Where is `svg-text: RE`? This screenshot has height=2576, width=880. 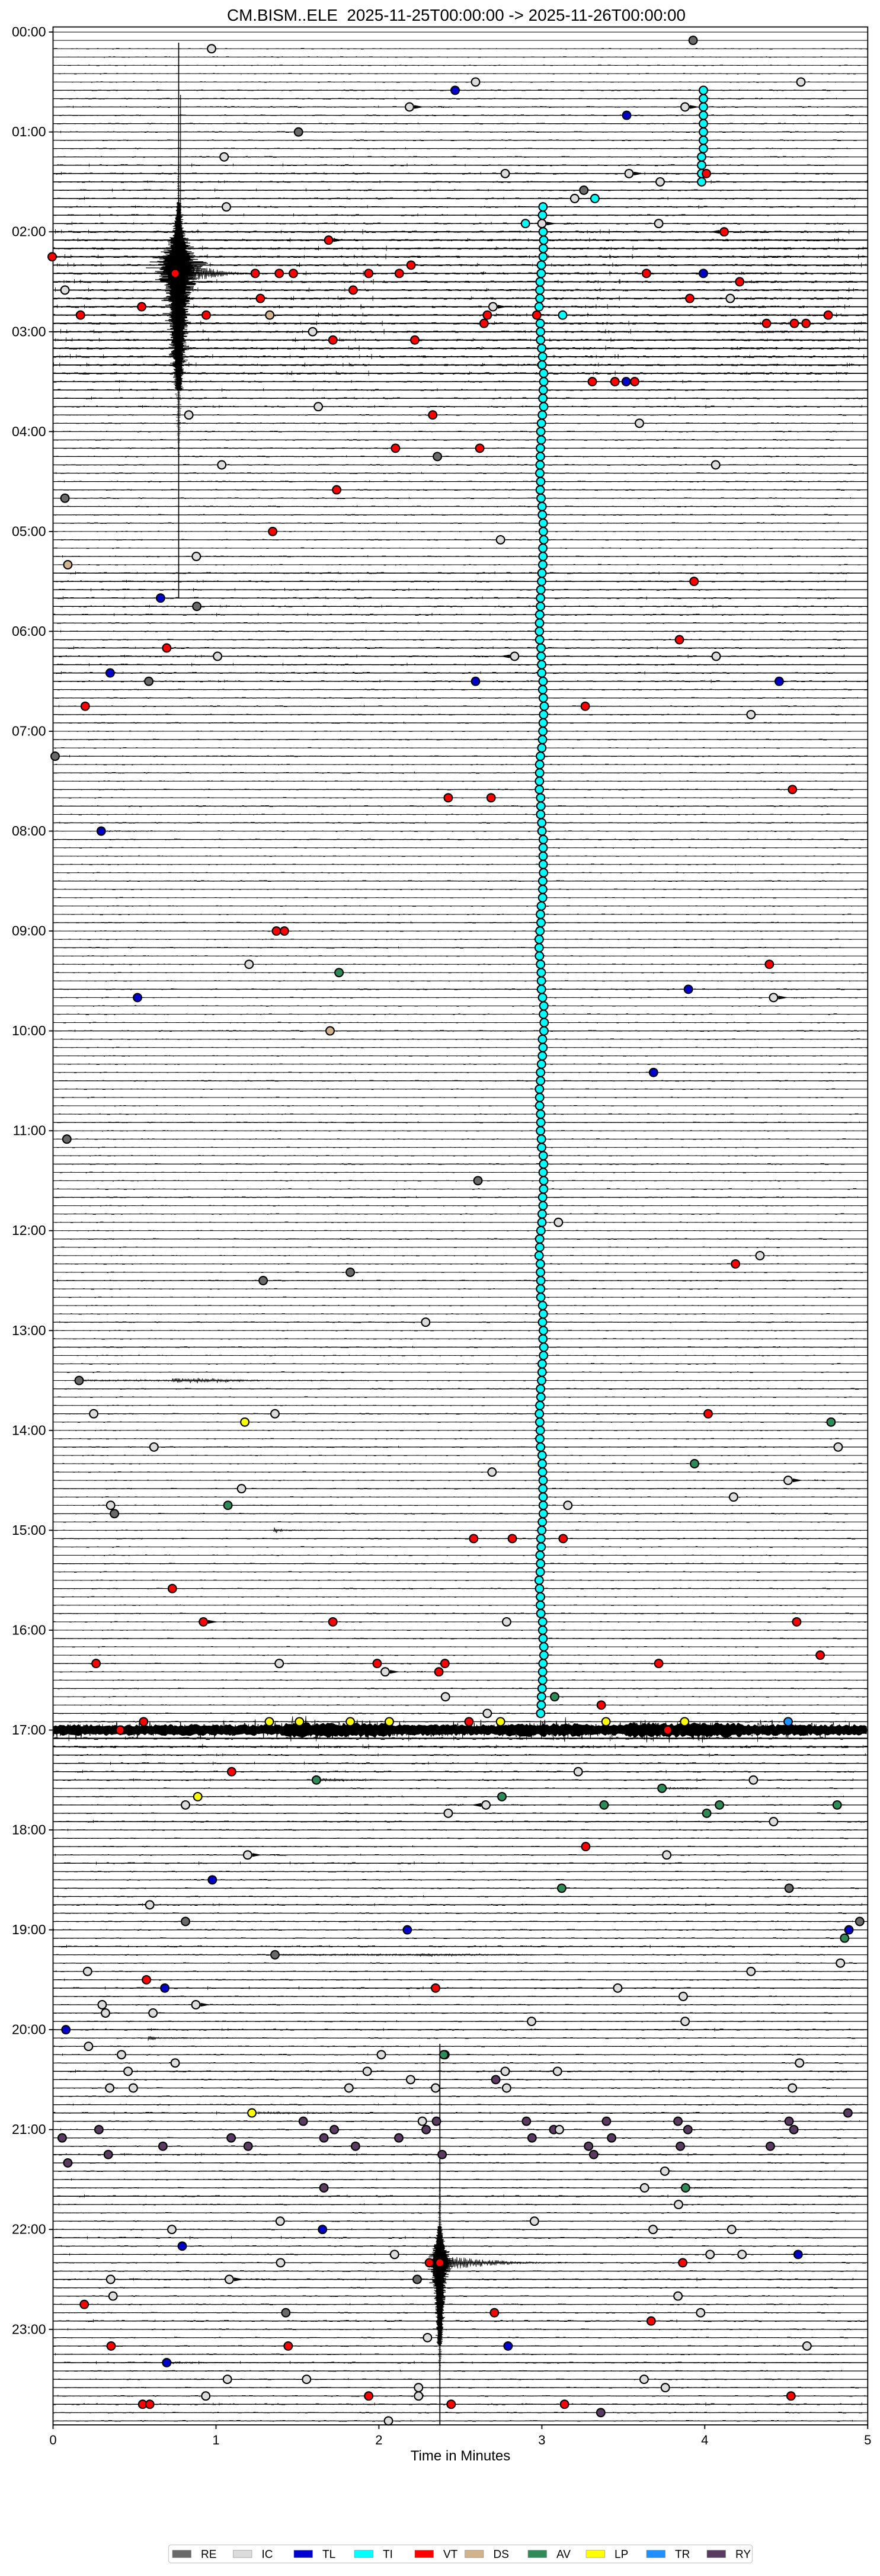 svg-text: RE is located at coordinates (208, 2555).